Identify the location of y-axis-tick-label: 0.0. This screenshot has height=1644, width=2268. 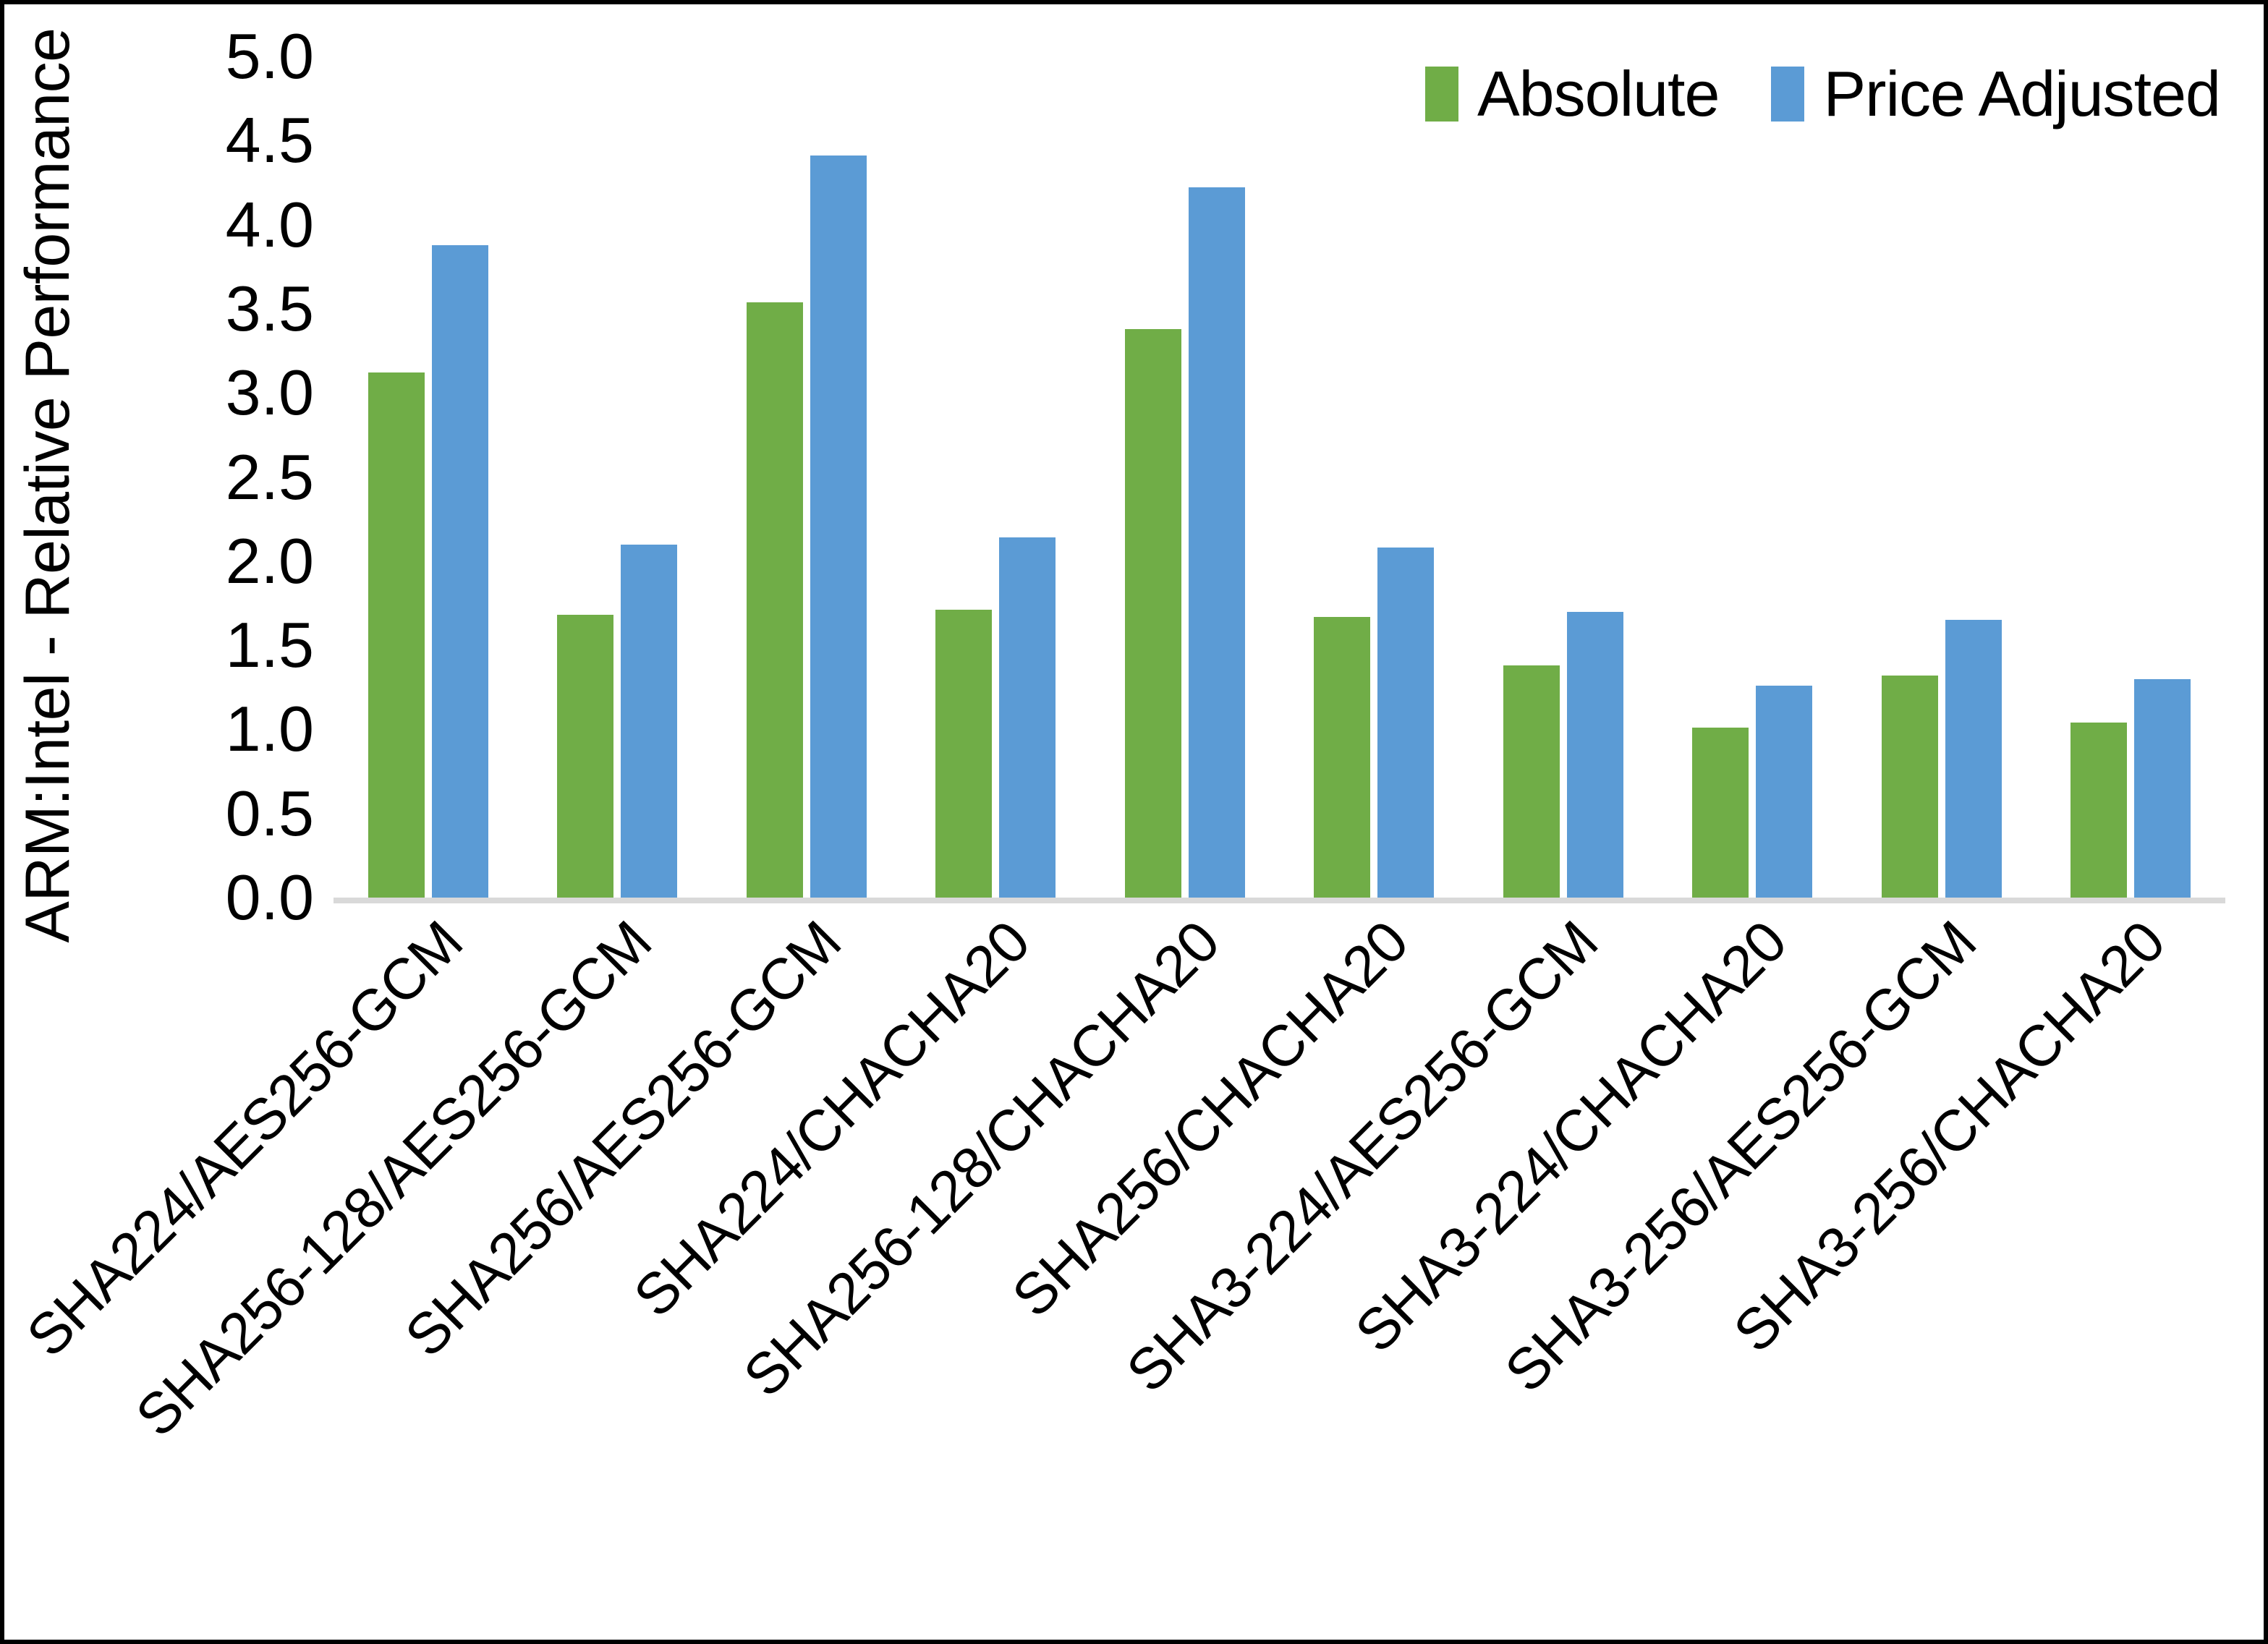
(269, 897).